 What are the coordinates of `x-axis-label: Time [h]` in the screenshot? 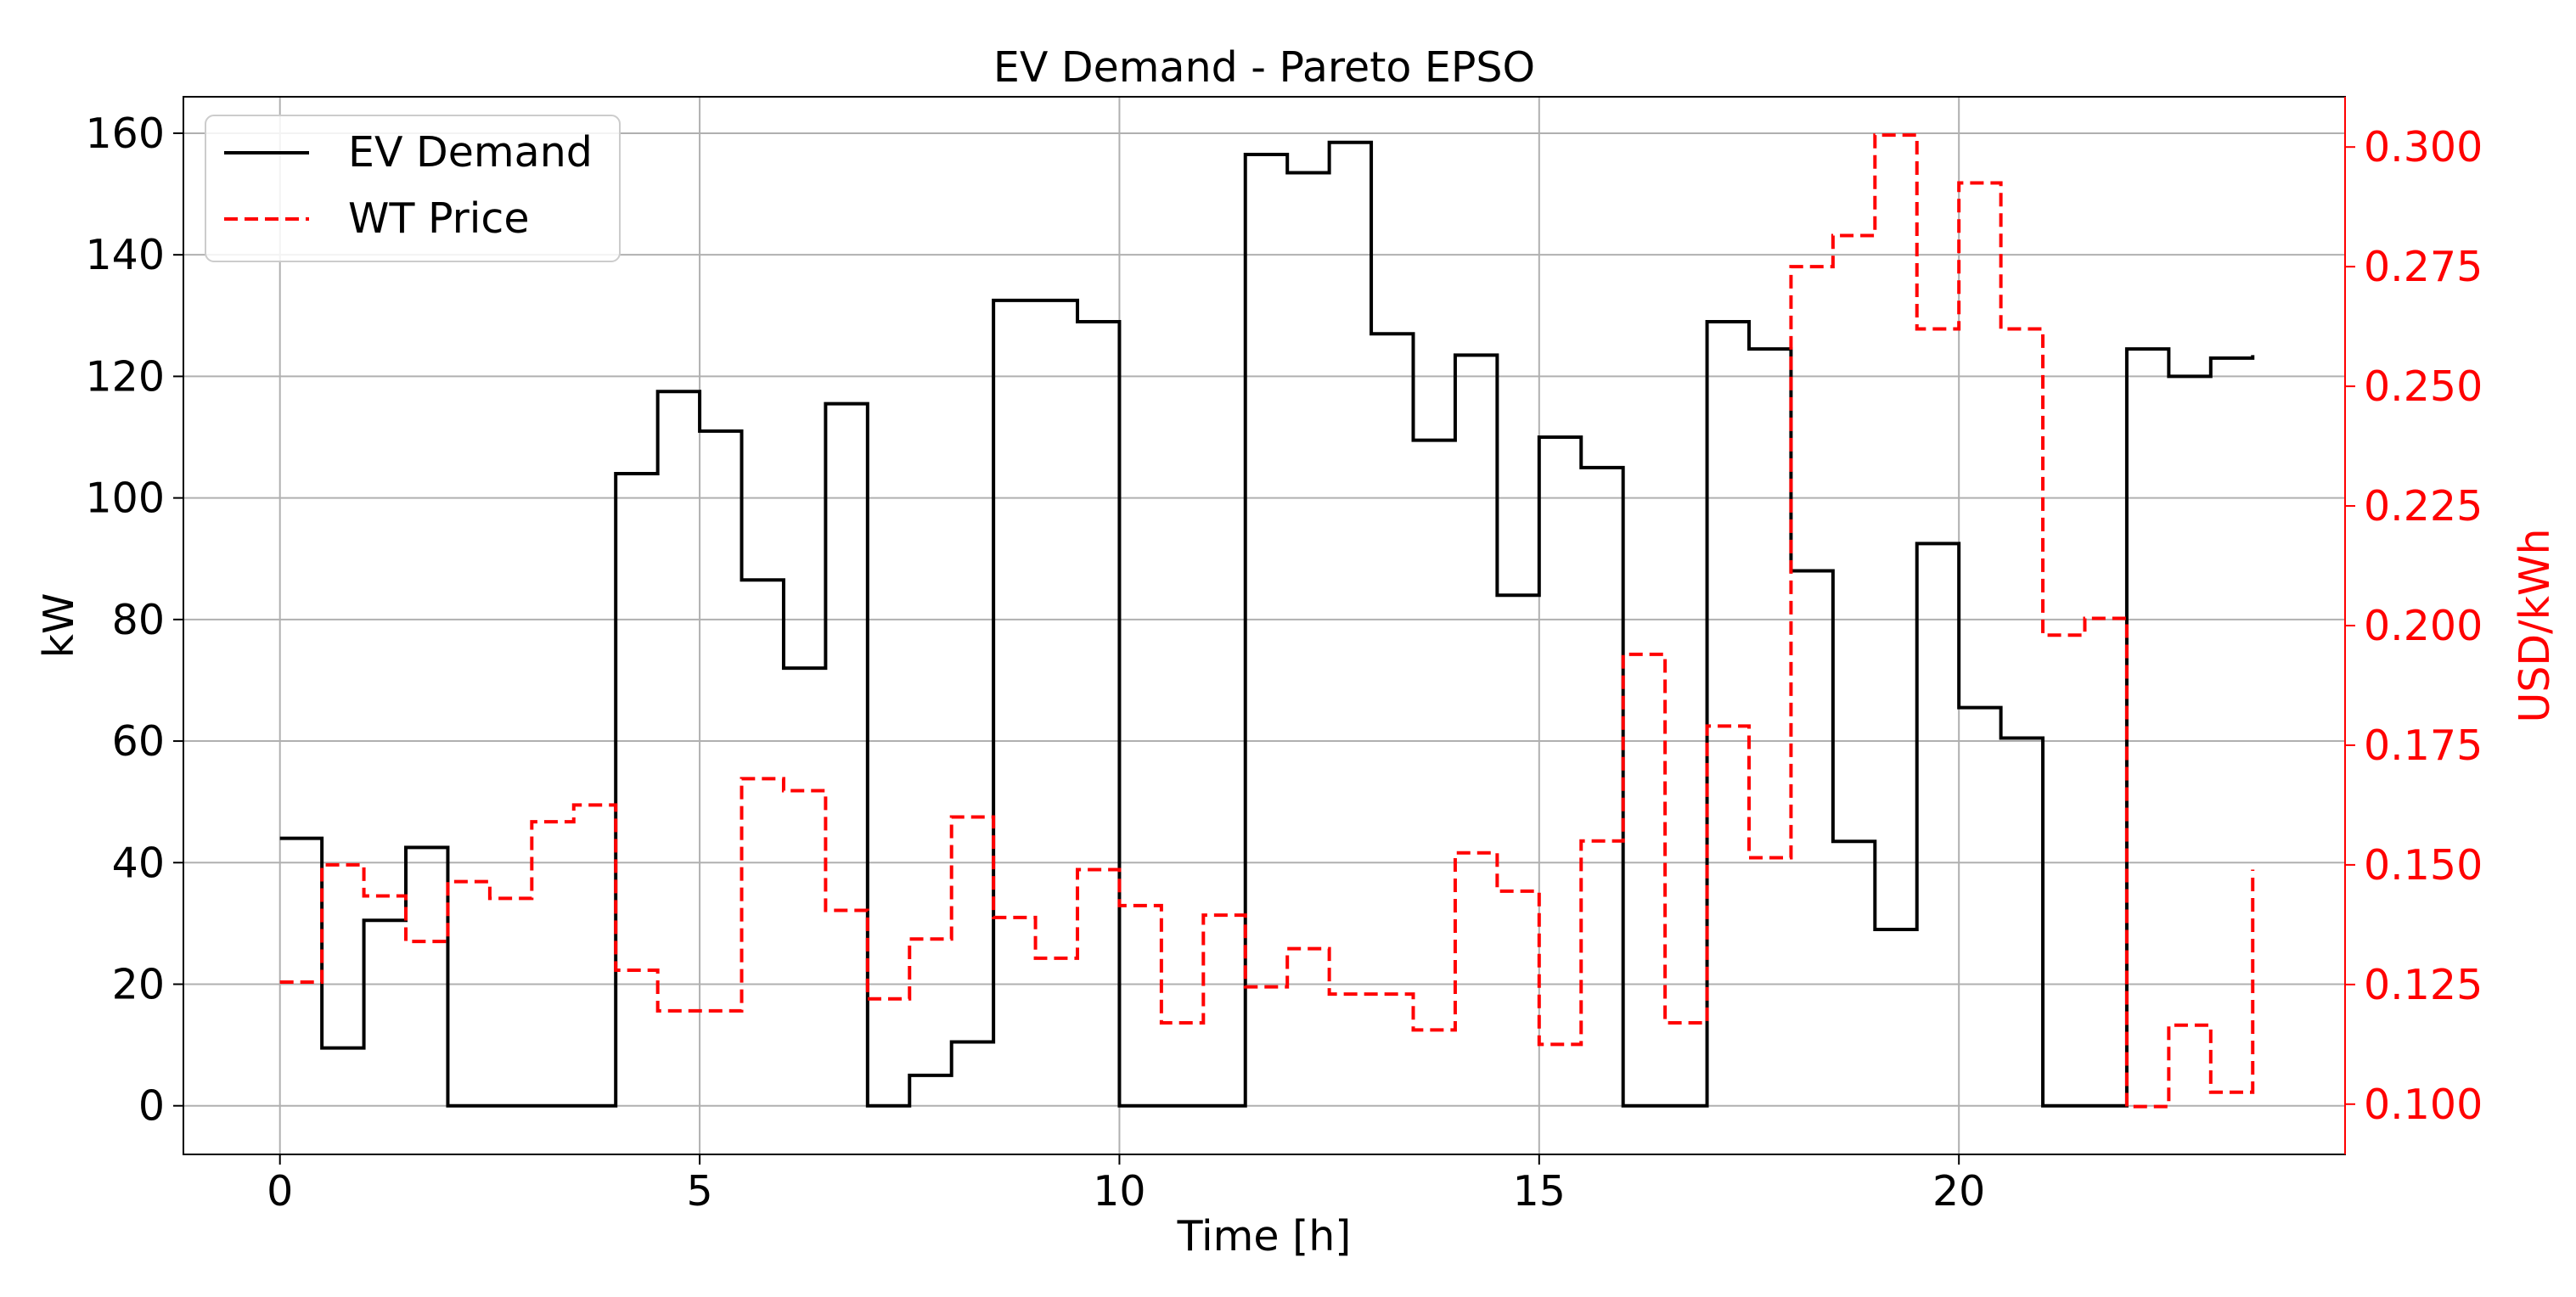 It's located at (1264, 1237).